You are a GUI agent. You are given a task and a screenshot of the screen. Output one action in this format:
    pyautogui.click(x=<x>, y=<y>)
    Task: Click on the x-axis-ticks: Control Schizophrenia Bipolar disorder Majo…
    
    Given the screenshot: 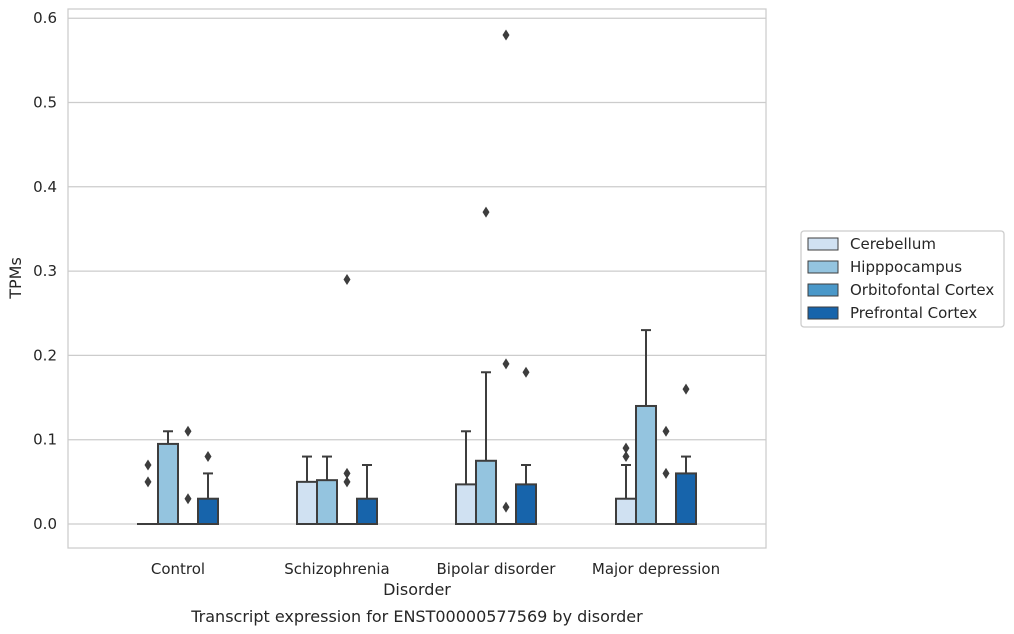 What is the action you would take?
    pyautogui.click(x=435, y=569)
    